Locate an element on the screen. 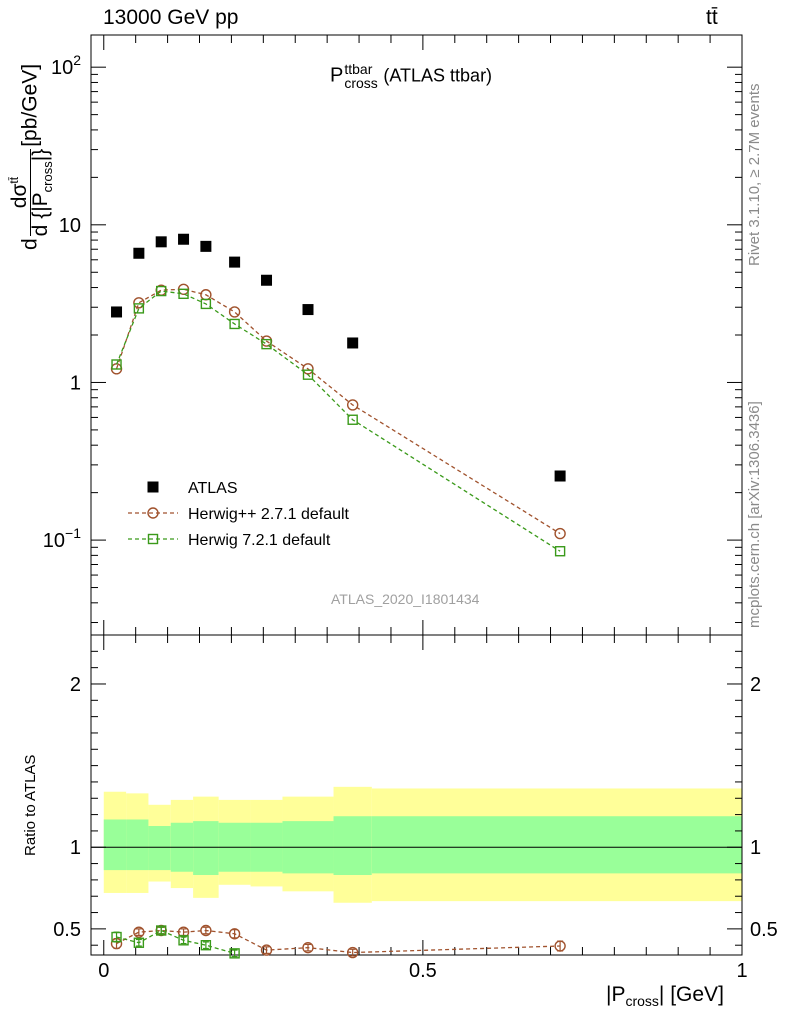  legend-label-herwig7: Herwig 7.2.1 default is located at coordinates (259, 540).